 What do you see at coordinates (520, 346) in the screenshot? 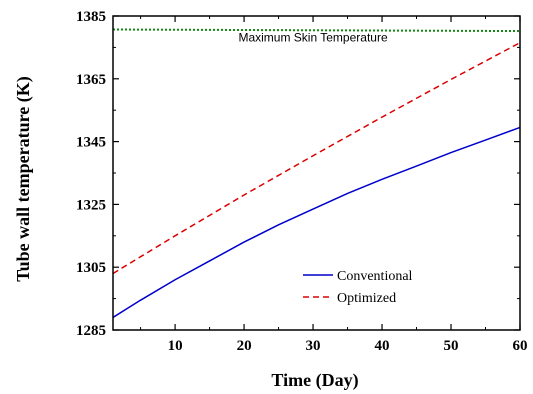
I see `x-tick-label: 60` at bounding box center [520, 346].